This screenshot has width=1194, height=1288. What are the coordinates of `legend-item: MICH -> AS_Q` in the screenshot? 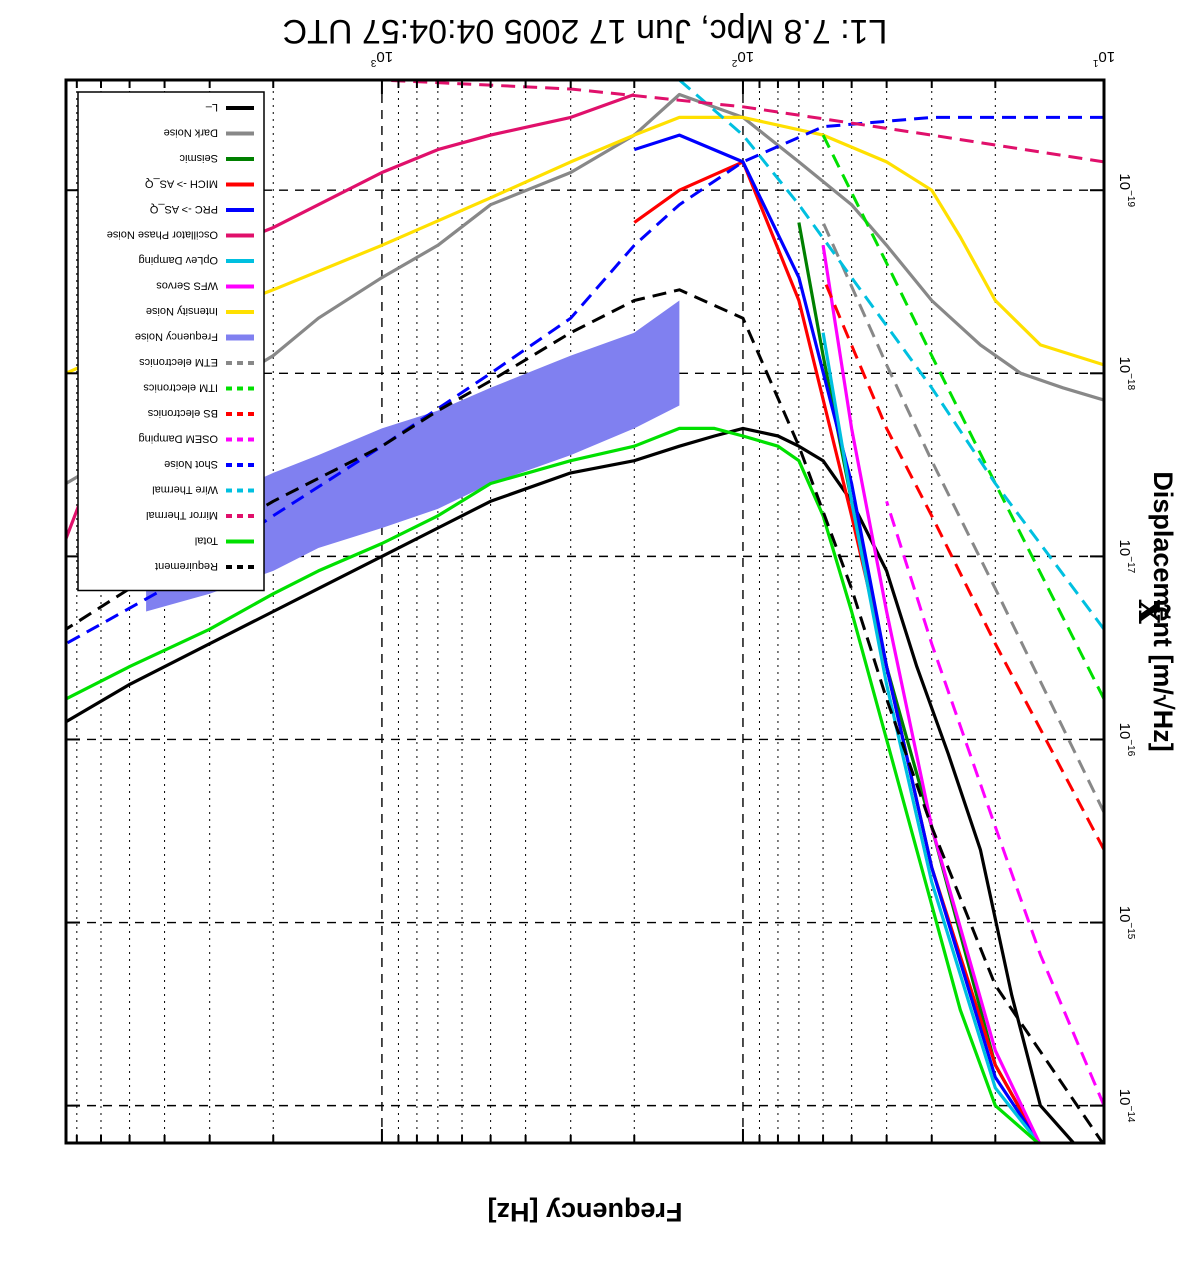 It's located at (199, 184).